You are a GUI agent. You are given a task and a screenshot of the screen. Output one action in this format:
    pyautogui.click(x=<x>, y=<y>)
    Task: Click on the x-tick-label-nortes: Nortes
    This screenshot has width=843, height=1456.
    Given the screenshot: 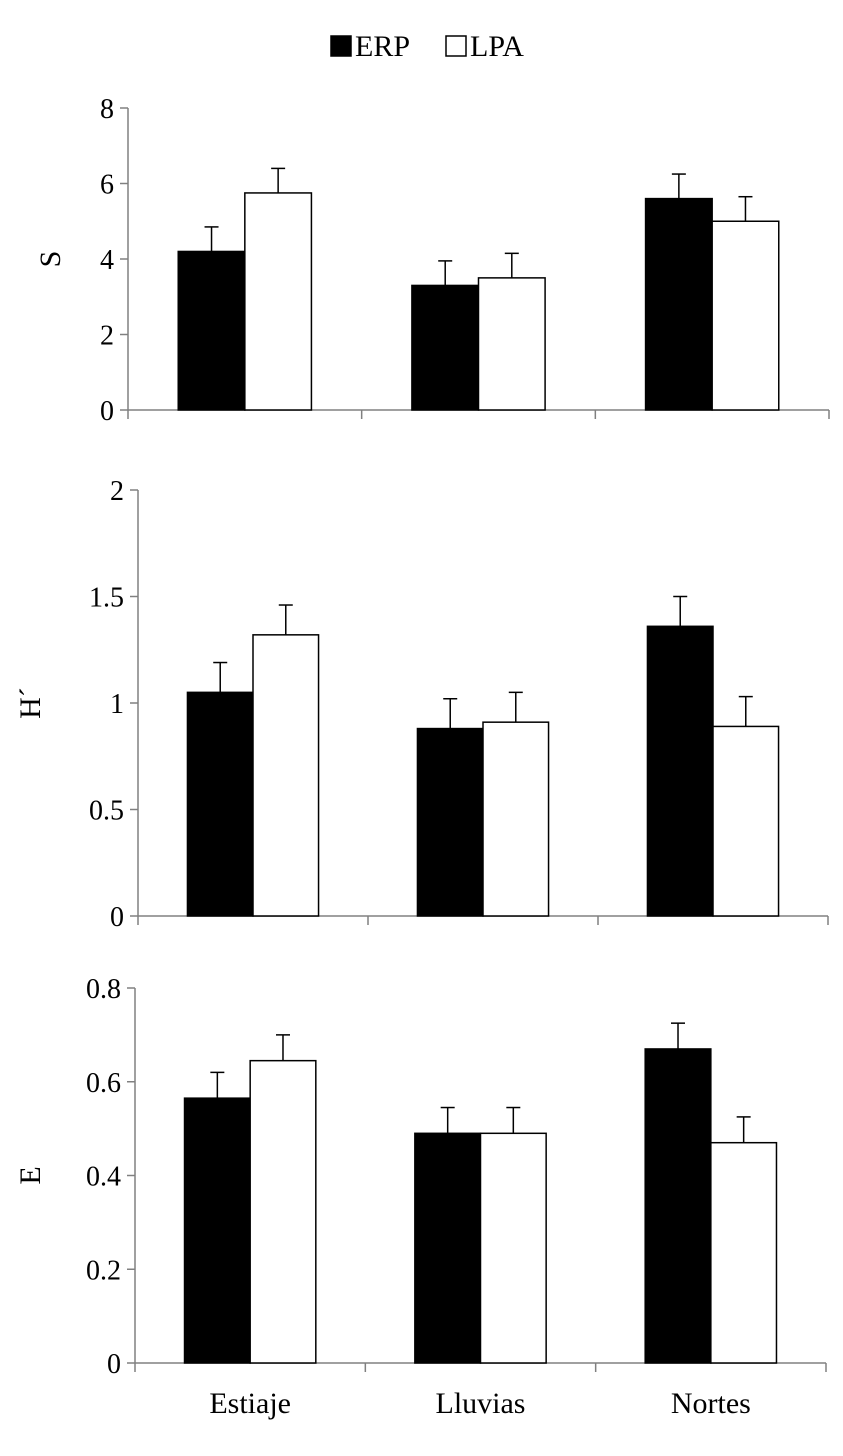 What is the action you would take?
    pyautogui.click(x=711, y=1403)
    